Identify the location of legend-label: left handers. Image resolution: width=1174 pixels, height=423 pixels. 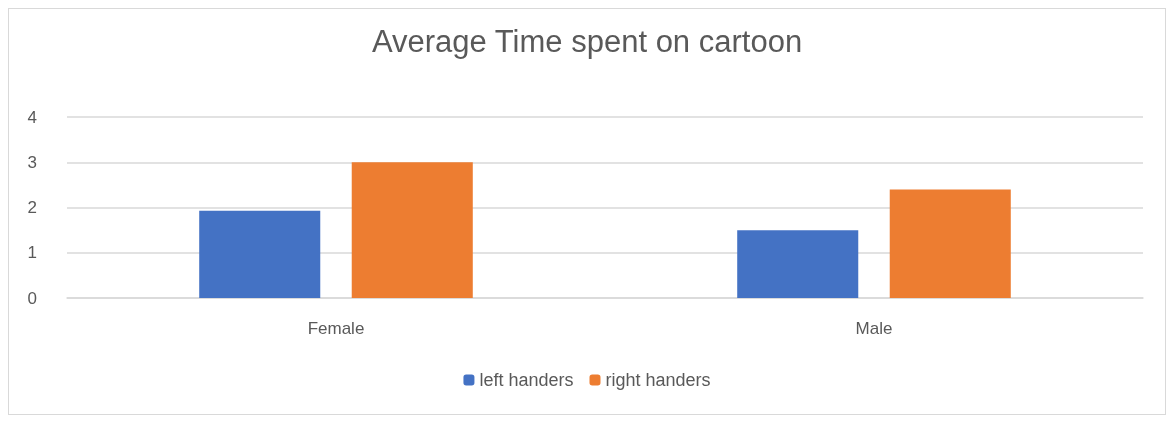
(526, 380).